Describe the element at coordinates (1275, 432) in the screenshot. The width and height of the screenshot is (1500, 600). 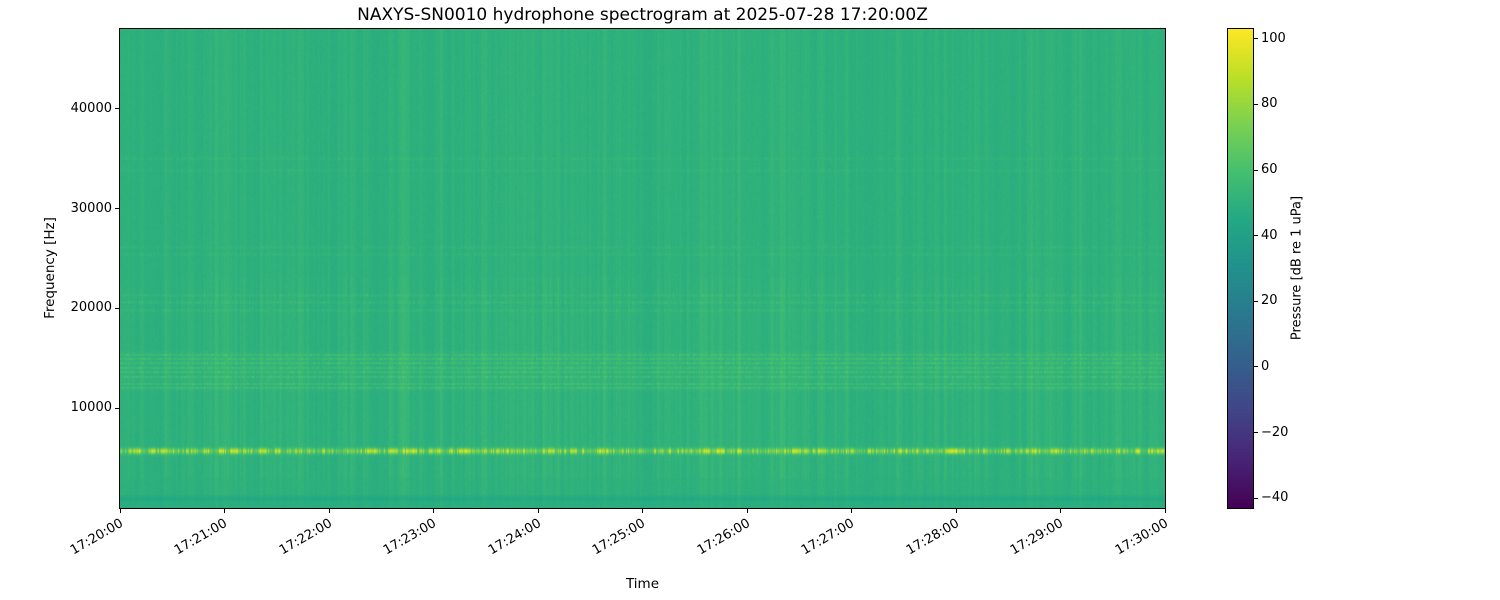
I see `colorbar-tick-label: −20` at that location.